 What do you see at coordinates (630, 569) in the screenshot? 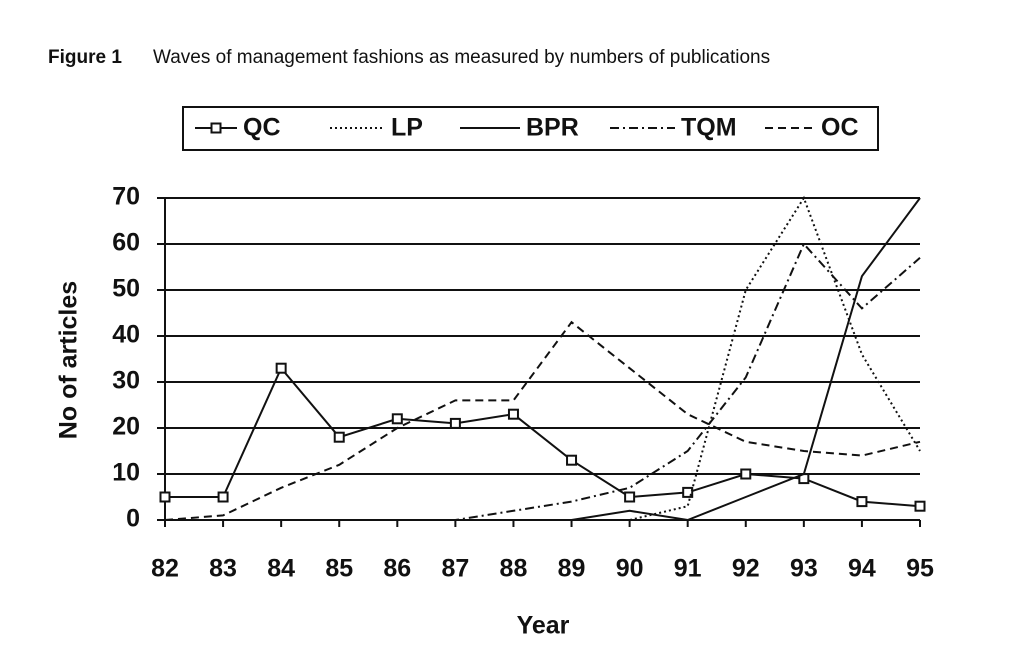
I see `x-tick-label: 90` at bounding box center [630, 569].